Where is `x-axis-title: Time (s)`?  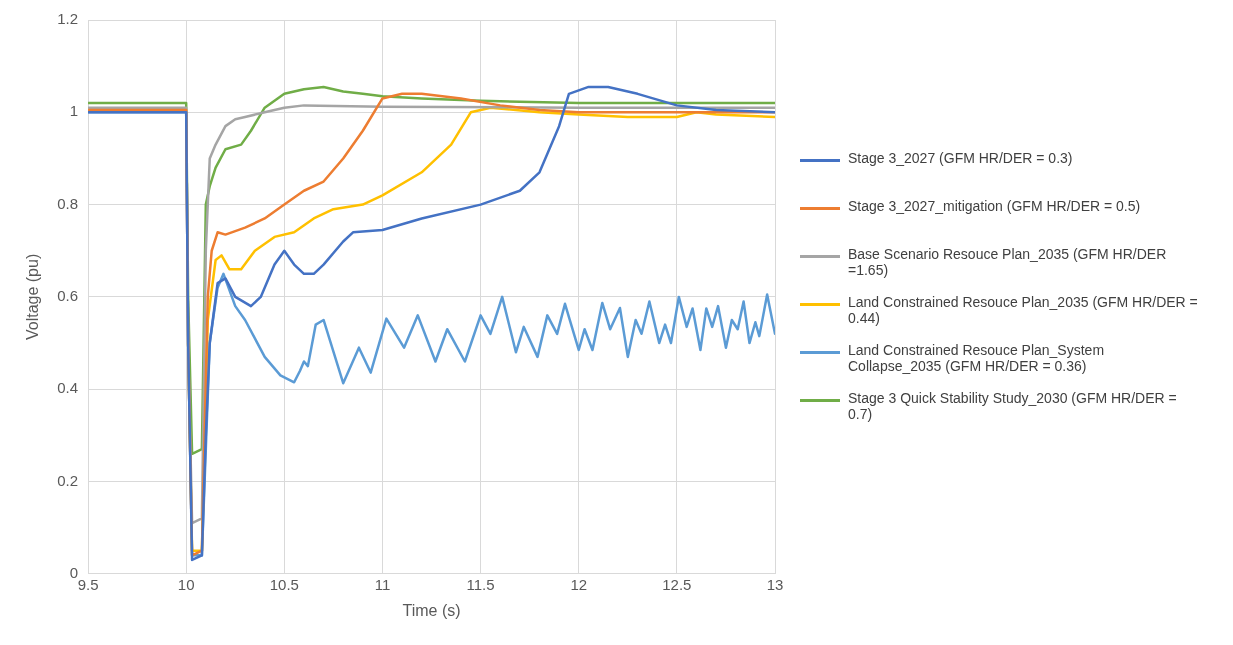 x-axis-title: Time (s) is located at coordinates (431, 610).